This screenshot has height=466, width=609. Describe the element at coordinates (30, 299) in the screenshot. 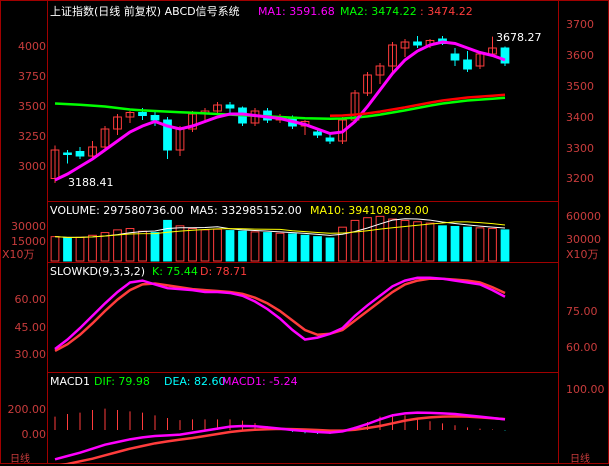

I see `kd-tick: 60.00` at that location.